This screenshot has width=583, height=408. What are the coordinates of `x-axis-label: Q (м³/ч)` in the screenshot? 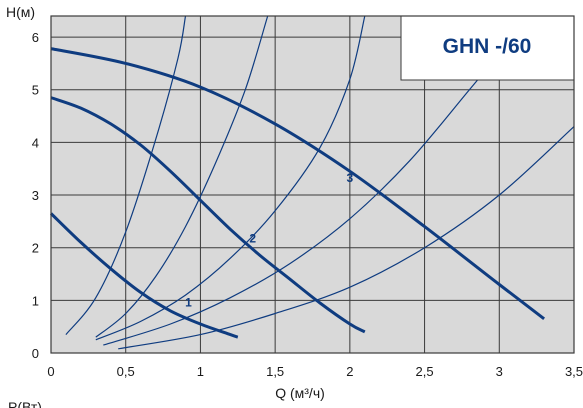 It's located at (300, 393).